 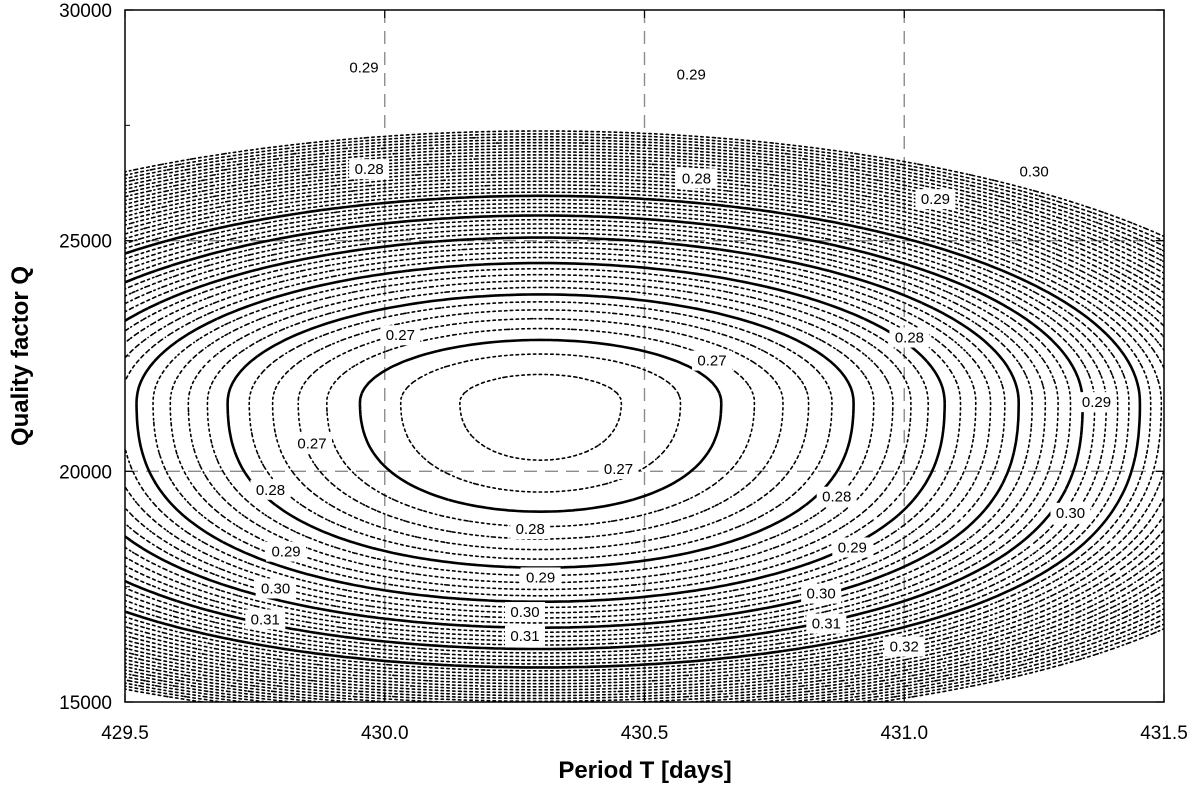 I want to click on y-tick-label: 30000, so click(x=85, y=11).